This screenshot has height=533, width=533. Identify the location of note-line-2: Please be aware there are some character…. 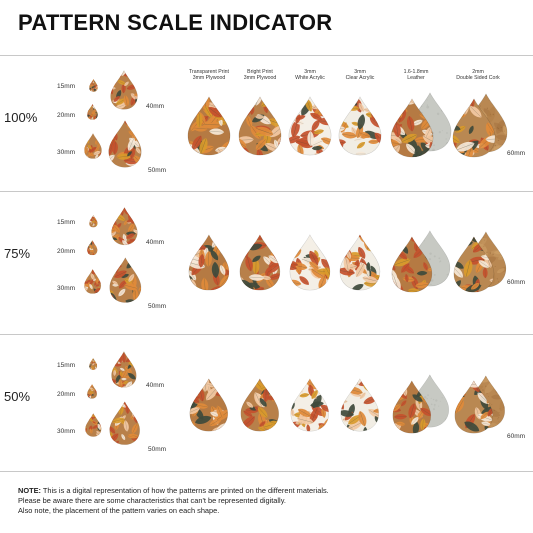
(152, 500).